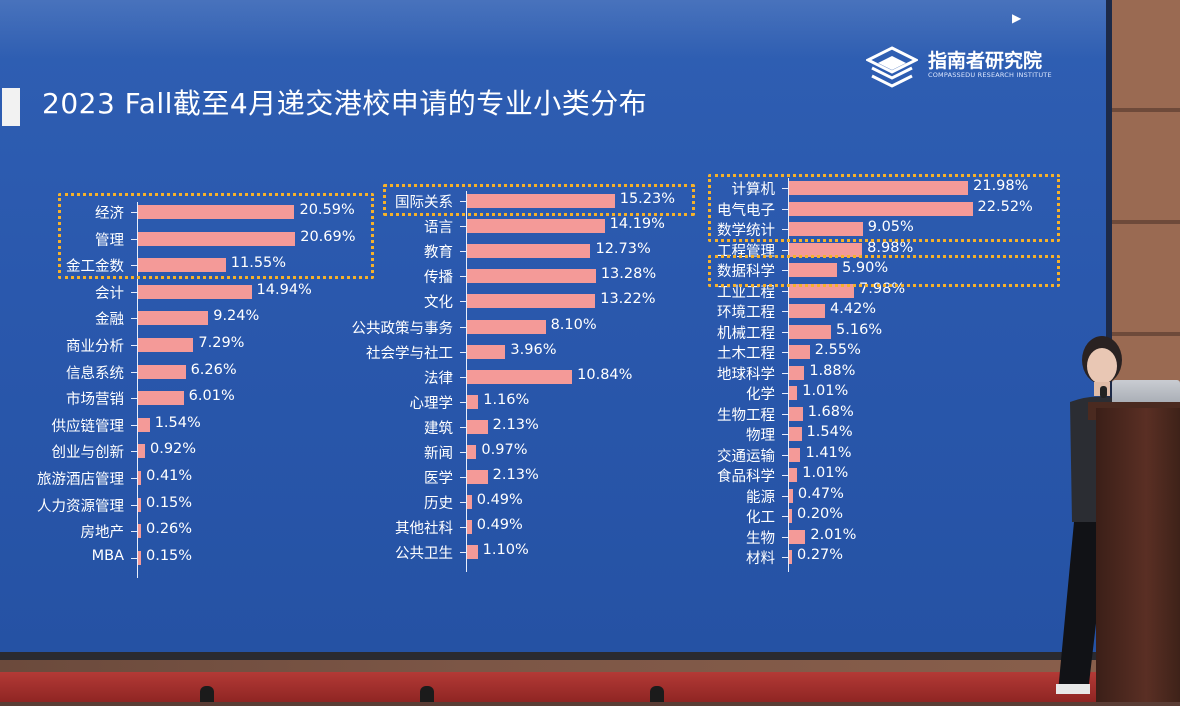  I want to click on category-label: 创业与创新, so click(88, 453).